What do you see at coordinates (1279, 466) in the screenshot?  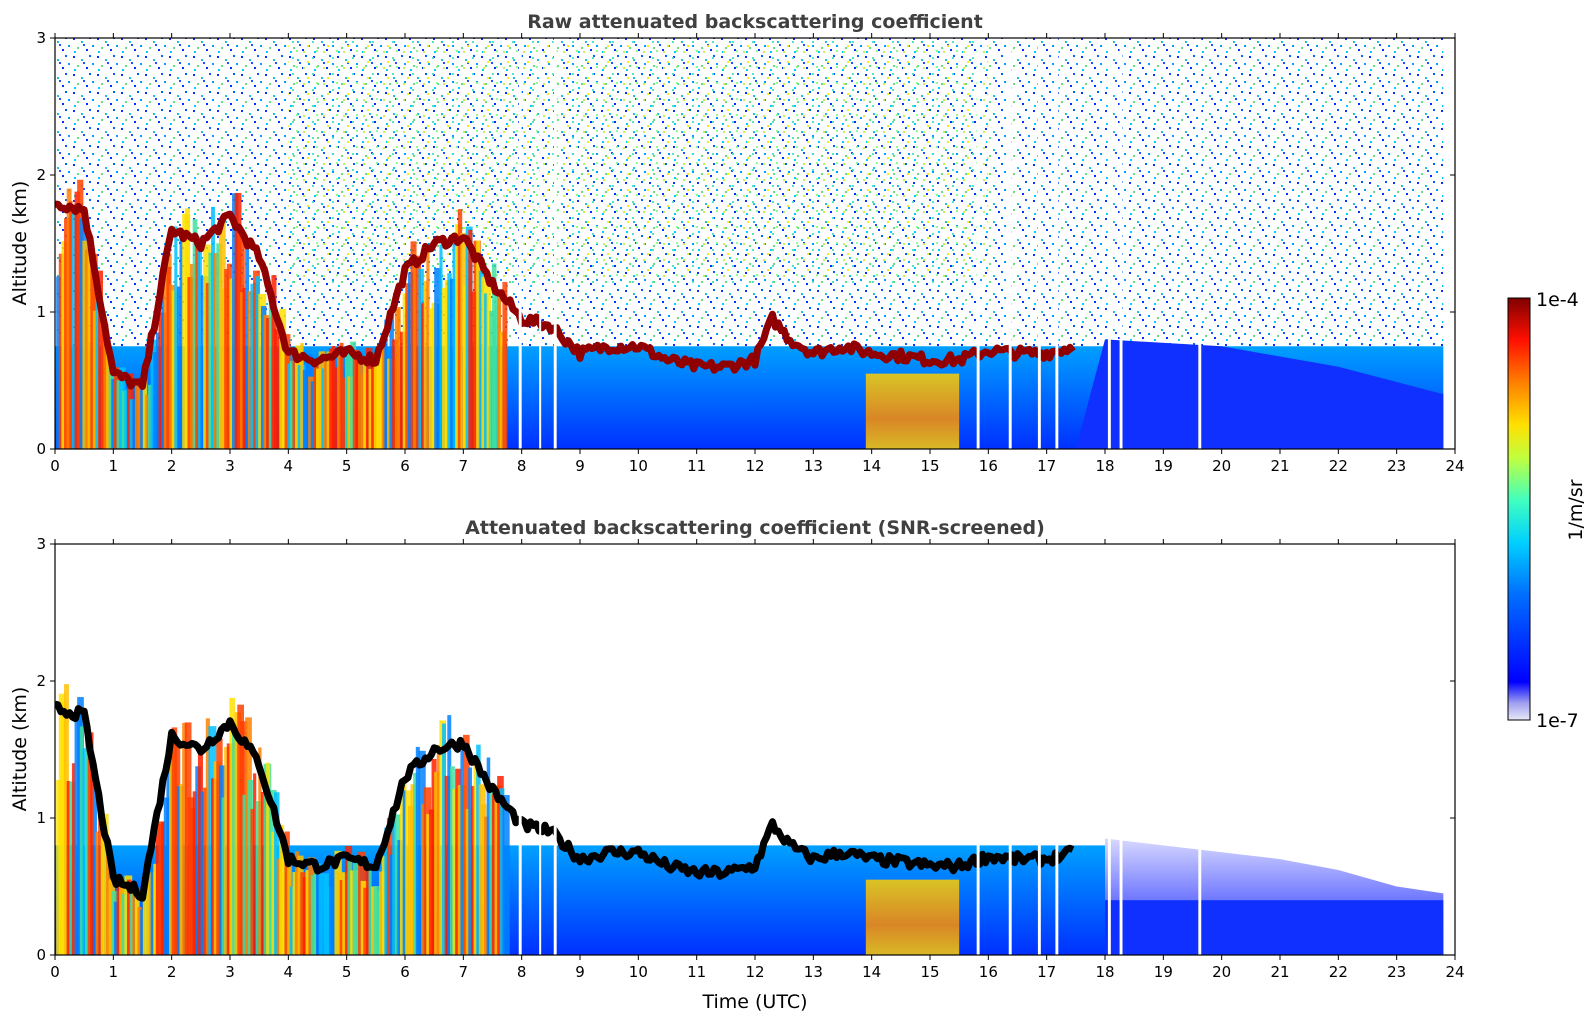 I see `x-tick-label: 21` at bounding box center [1279, 466].